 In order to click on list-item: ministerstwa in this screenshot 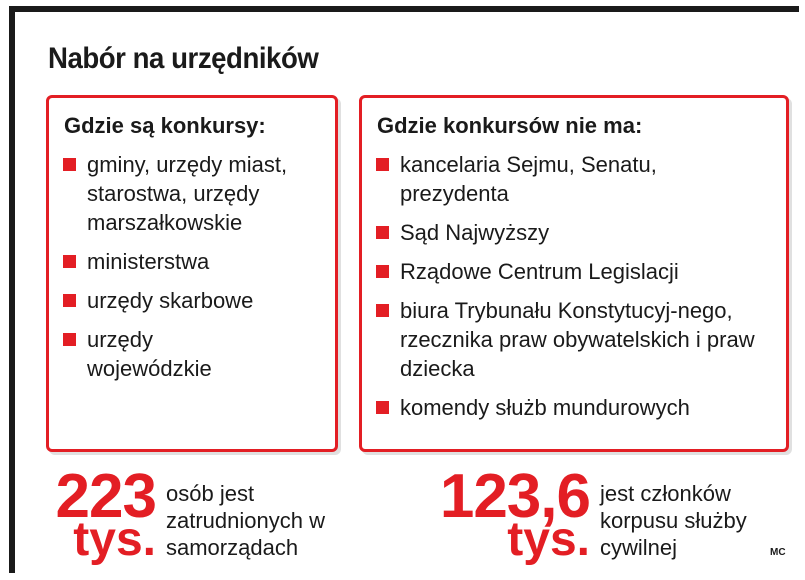, I will do `click(194, 261)`.